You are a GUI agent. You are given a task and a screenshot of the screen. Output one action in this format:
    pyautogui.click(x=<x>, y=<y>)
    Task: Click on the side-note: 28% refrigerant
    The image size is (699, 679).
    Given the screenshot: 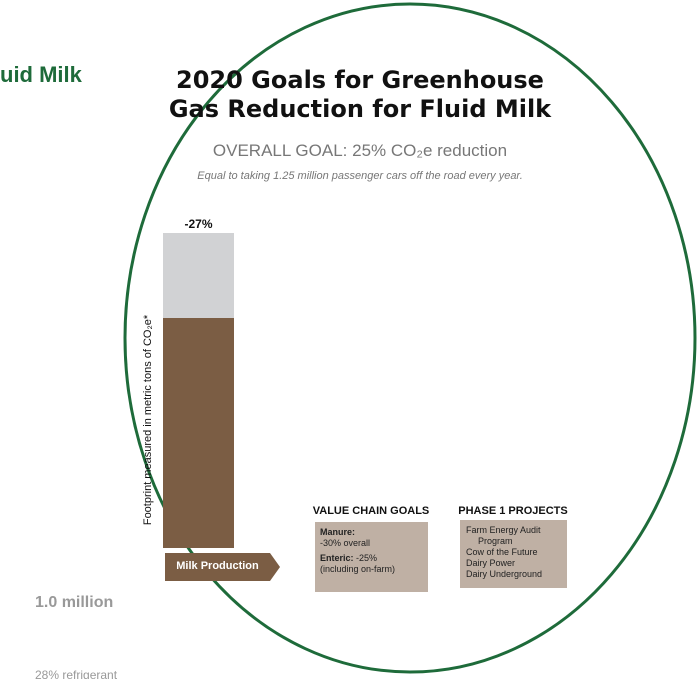 What is the action you would take?
    pyautogui.click(x=76, y=673)
    